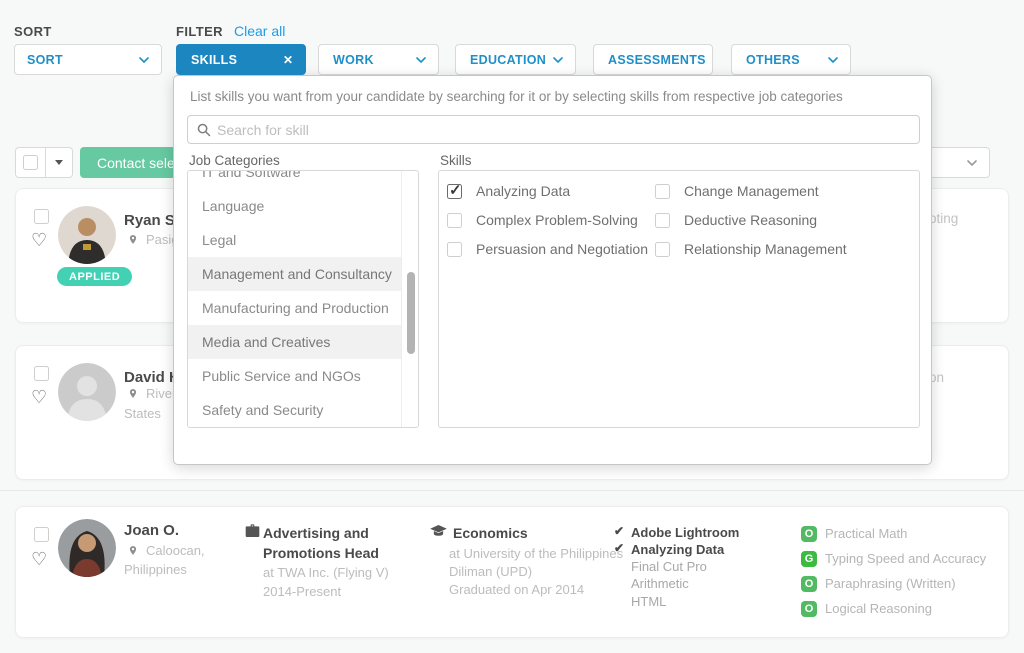 The width and height of the screenshot is (1024, 653). I want to click on clipped-skill-text: on, so click(937, 377).